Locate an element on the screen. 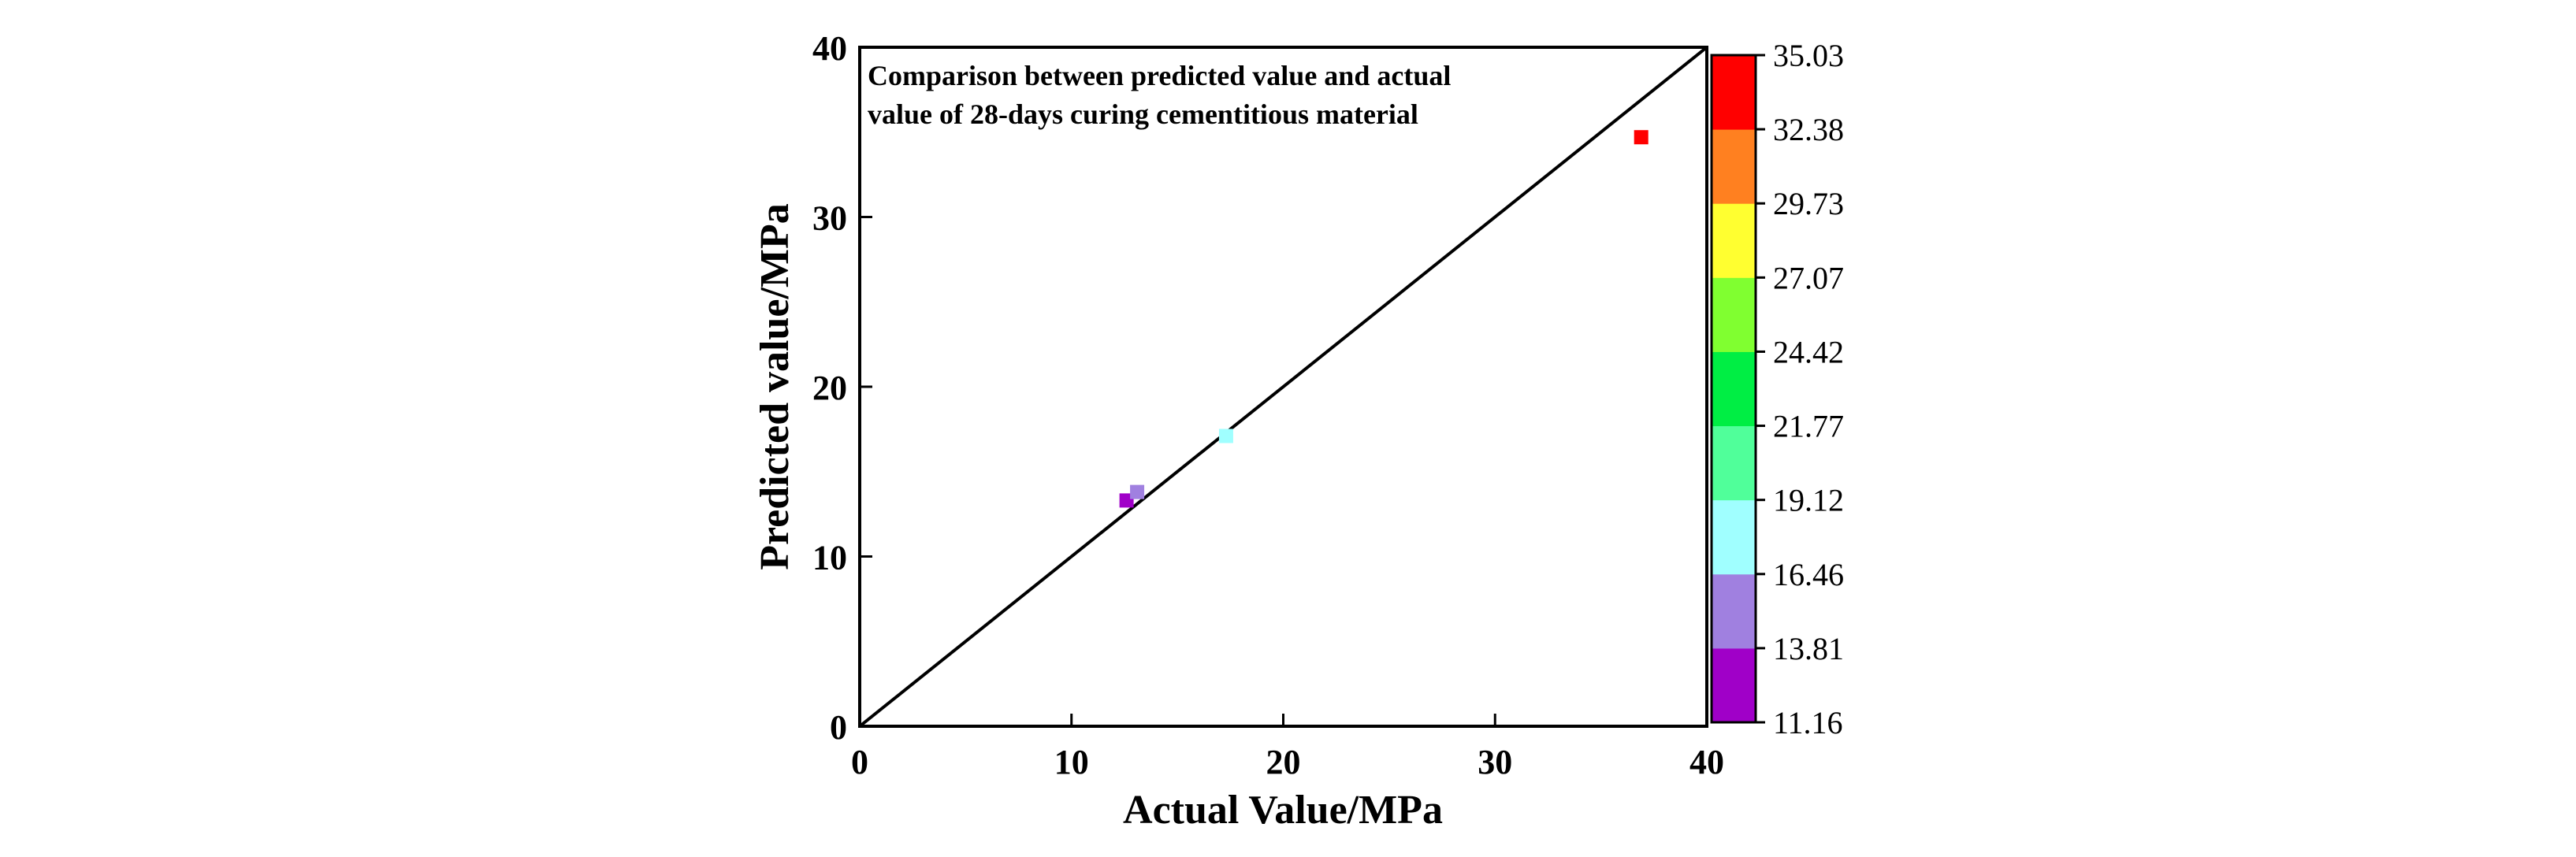 The height and width of the screenshot is (857, 2576). colorbar-cells is located at coordinates (1734, 389).